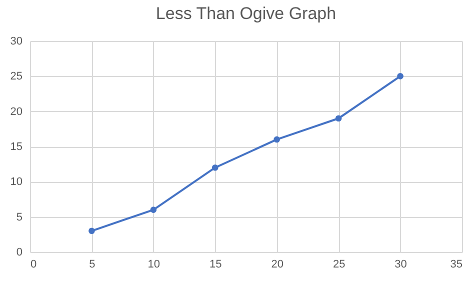 Image resolution: width=474 pixels, height=281 pixels. I want to click on x-tick-label: 20, so click(277, 264).